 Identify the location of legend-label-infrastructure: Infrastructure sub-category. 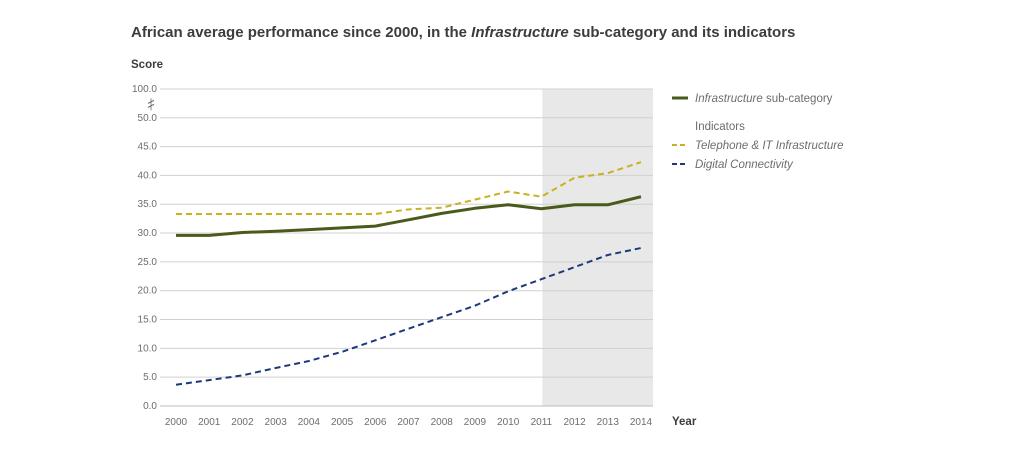
(764, 99).